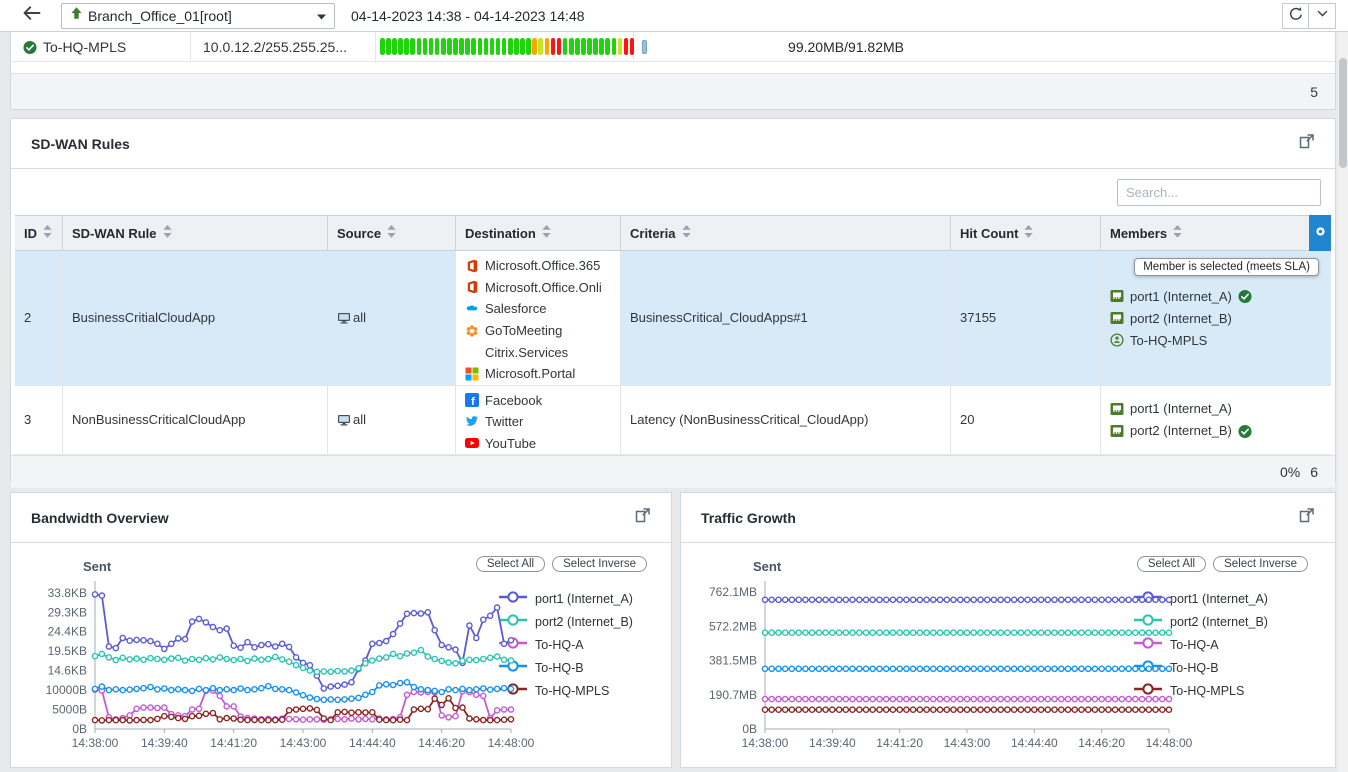 This screenshot has width=1348, height=772. What do you see at coordinates (468, 15) in the screenshot?
I see `date-range: 04-14-2023 14:38 - 04-14-2023 14:48` at bounding box center [468, 15].